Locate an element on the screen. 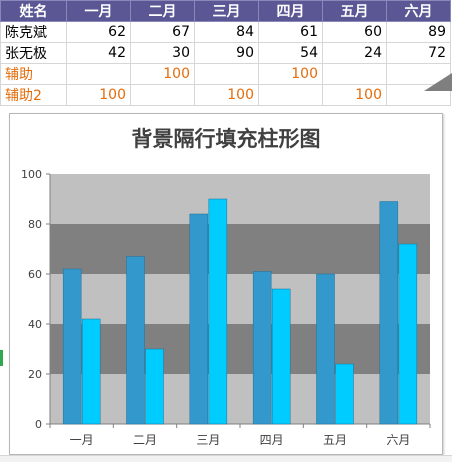  value-cell: 90 is located at coordinates (226, 53).